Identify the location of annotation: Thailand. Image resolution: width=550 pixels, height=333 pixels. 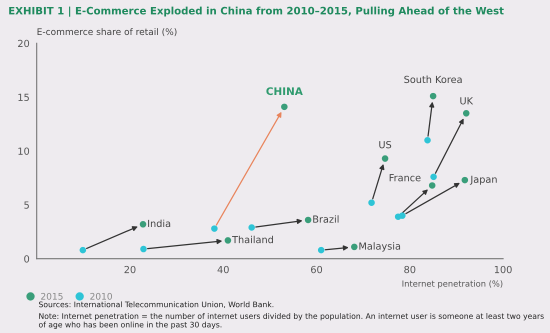
(252, 240).